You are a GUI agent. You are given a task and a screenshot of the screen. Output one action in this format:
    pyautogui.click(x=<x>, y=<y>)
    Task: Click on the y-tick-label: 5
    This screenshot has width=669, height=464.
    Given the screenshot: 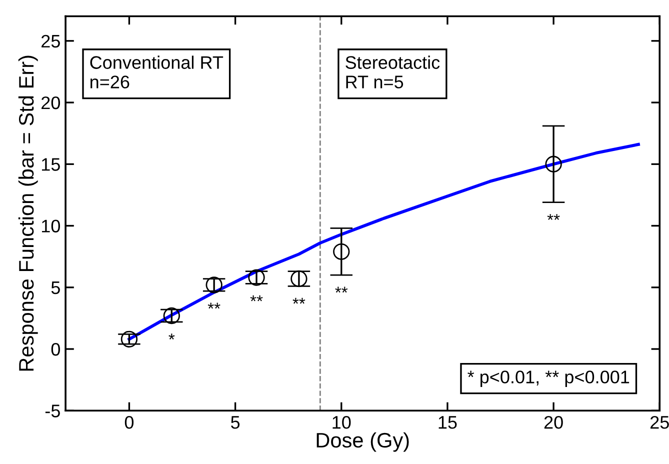 What is the action you would take?
    pyautogui.click(x=55, y=288)
    